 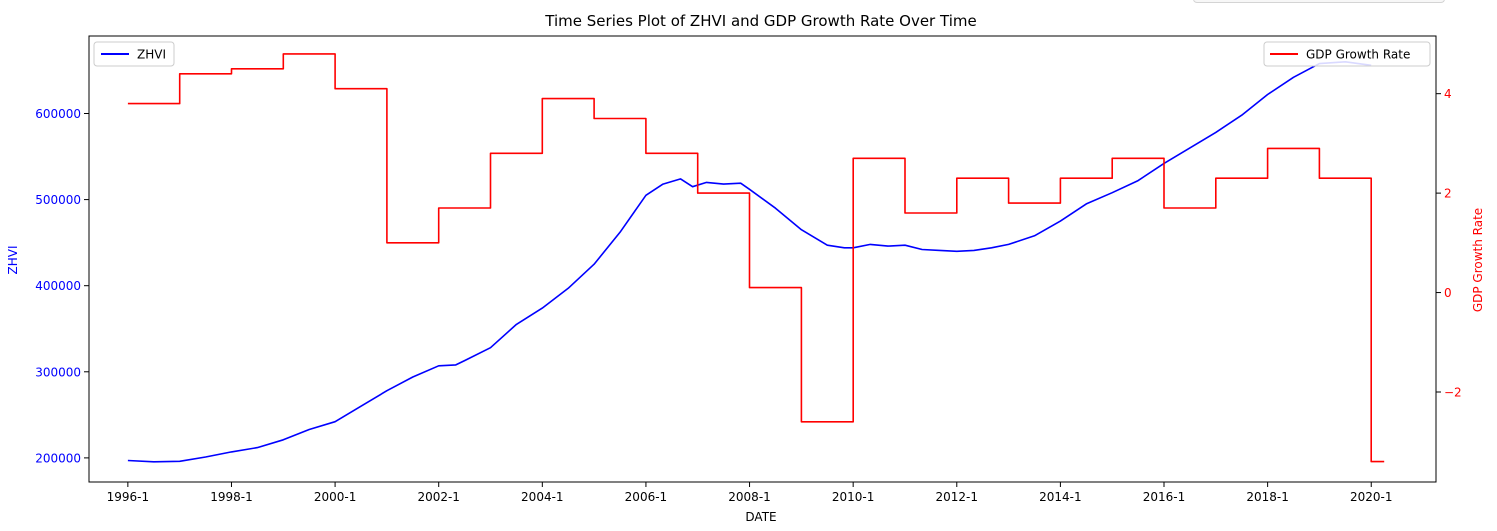 What do you see at coordinates (542, 497) in the screenshot?
I see `x-tick-label: 2004-1` at bounding box center [542, 497].